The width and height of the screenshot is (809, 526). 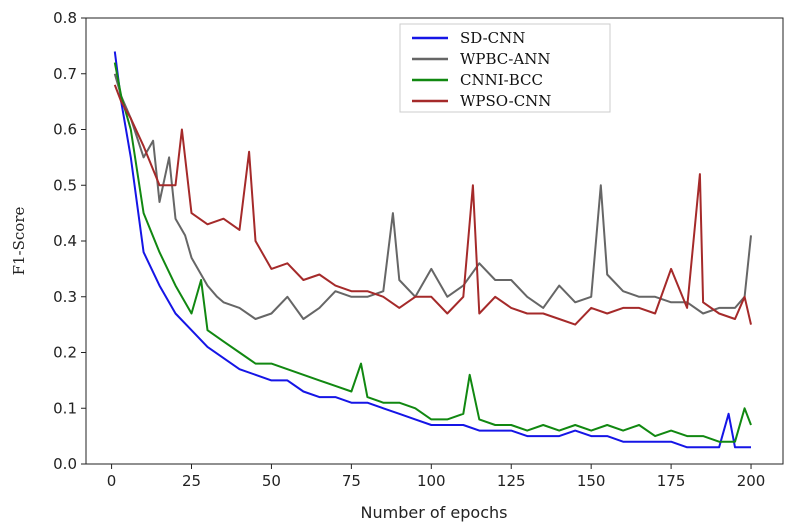 What do you see at coordinates (671, 481) in the screenshot?
I see `x-tick-label: 175` at bounding box center [671, 481].